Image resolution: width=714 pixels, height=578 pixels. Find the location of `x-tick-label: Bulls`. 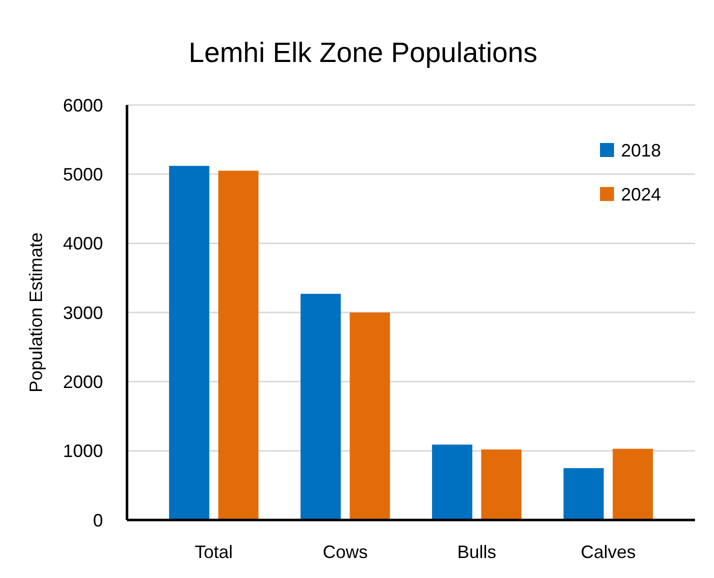

x-tick-label: Bulls is located at coordinates (476, 552).